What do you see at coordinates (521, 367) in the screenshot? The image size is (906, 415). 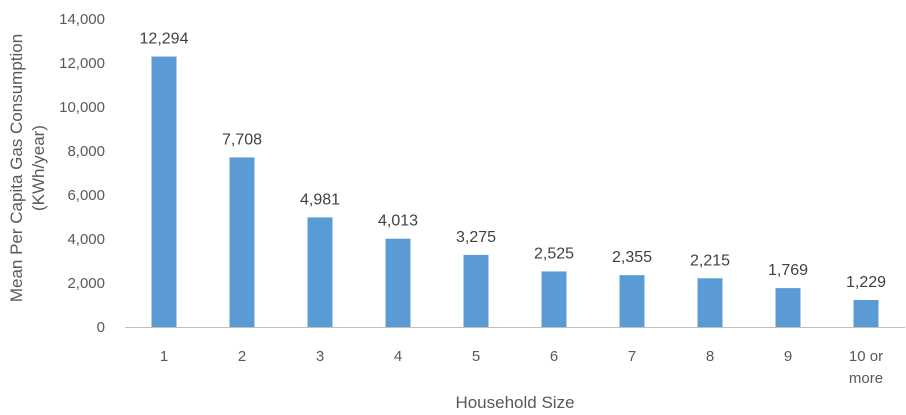 I see `x-axis-tick-labels: 1 2 3 4 5 6 7 8 9 10 or more` at bounding box center [521, 367].